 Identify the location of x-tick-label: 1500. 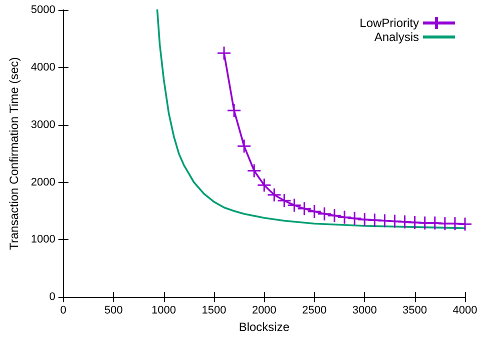
(214, 310).